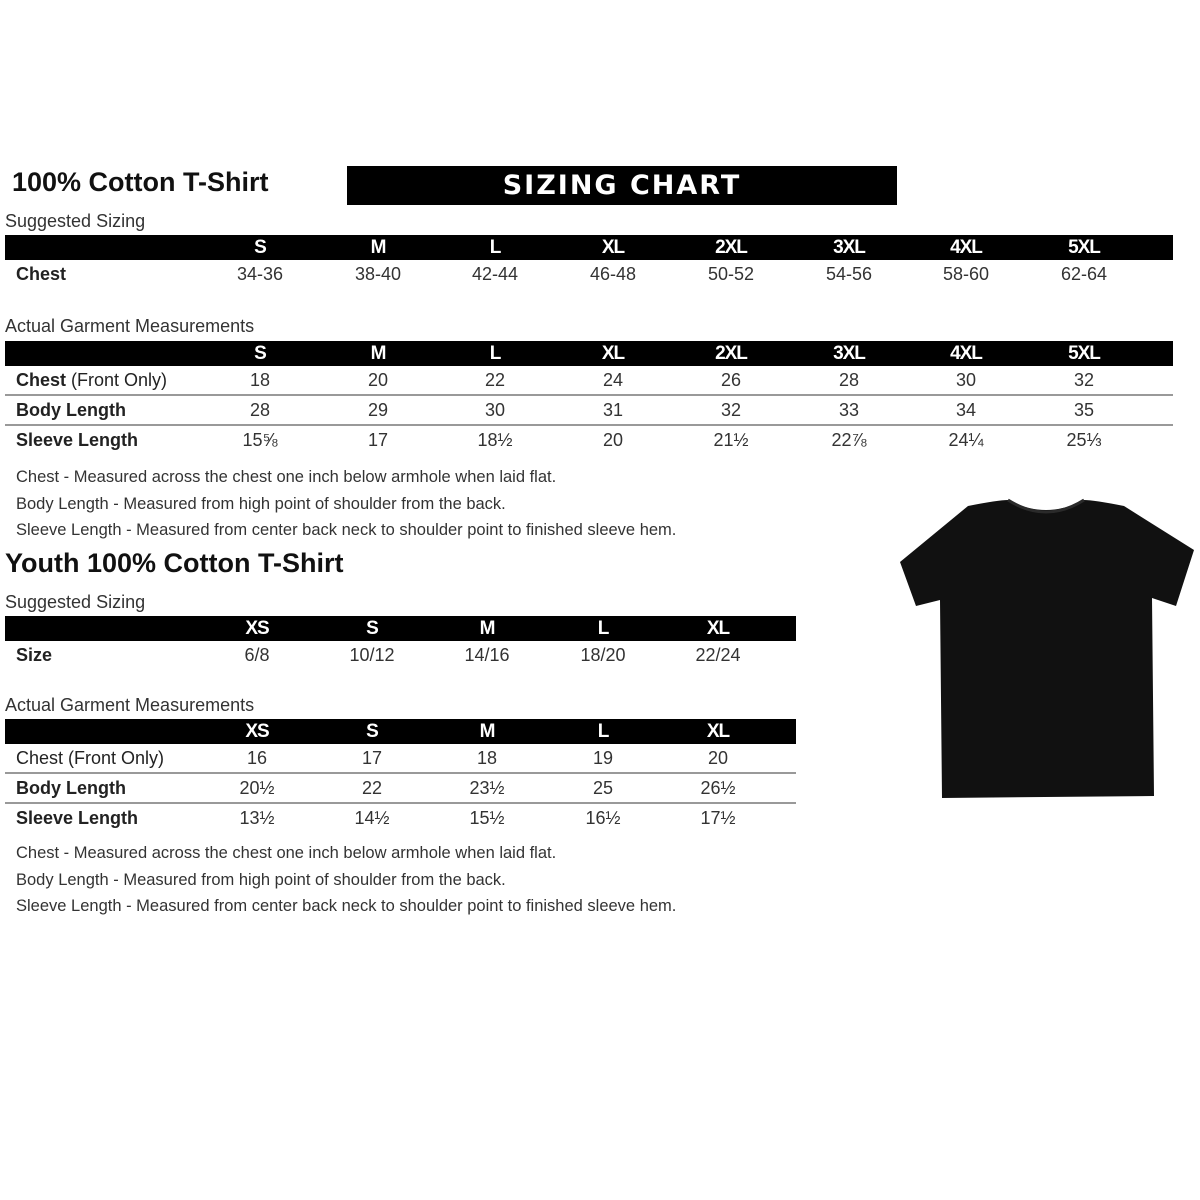 Image resolution: width=1200 pixels, height=1200 pixels. Describe the element at coordinates (731, 274) in the screenshot. I see `table-cell: 50-52` at that location.